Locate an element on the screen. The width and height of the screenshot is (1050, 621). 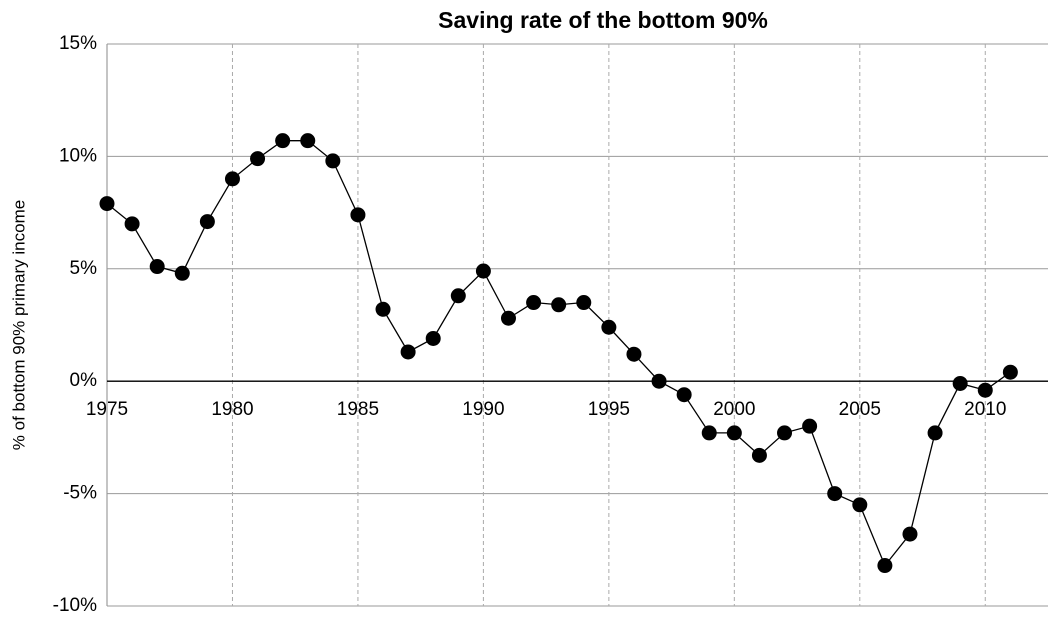
x-tick-label: 1975 is located at coordinates (107, 409).